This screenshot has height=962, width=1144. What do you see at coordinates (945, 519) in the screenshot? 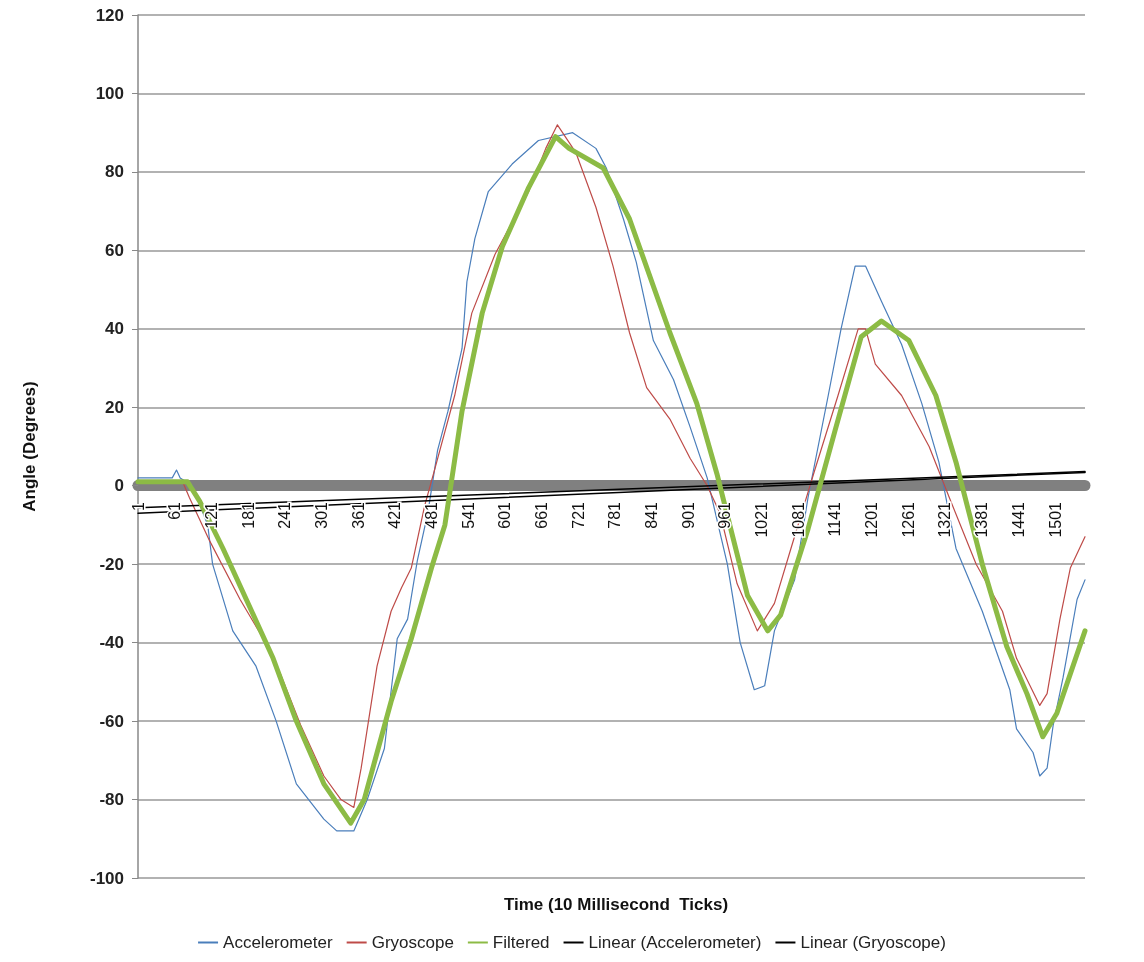
I see `x-tick-label: 1321` at bounding box center [945, 519].